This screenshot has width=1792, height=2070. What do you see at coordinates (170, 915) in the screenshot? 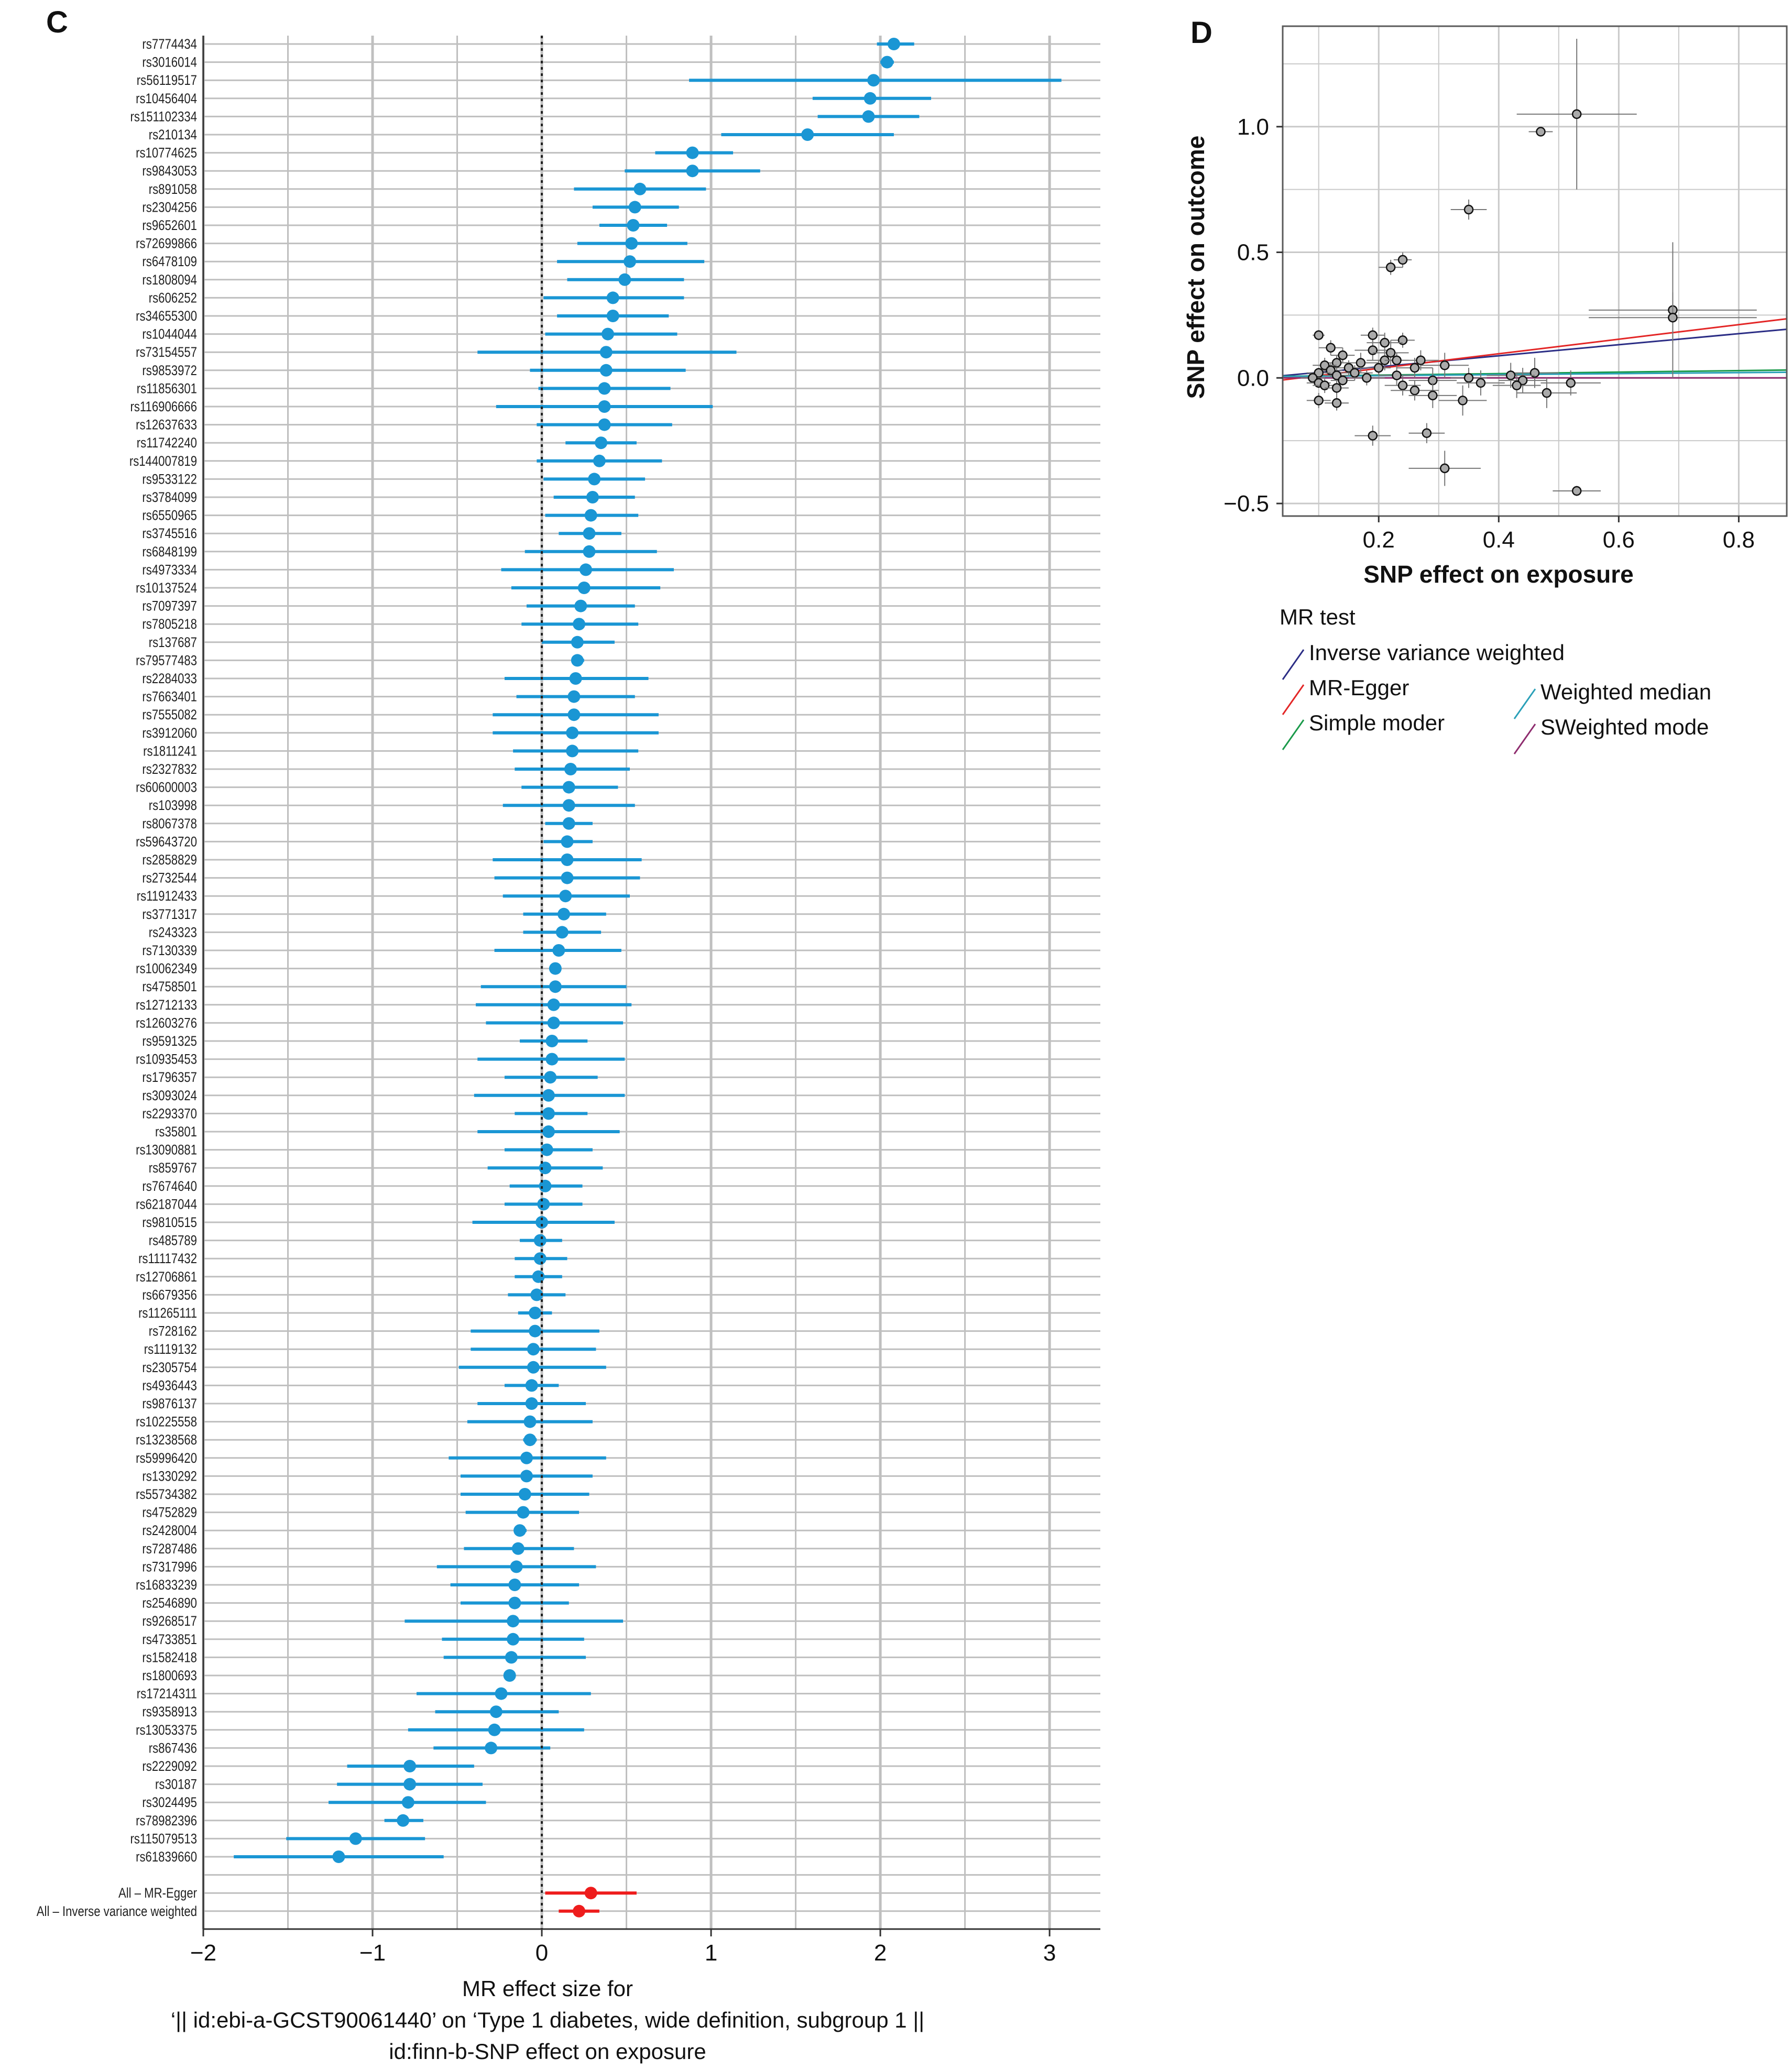
I see `snp-label: rs3771317` at bounding box center [170, 915].